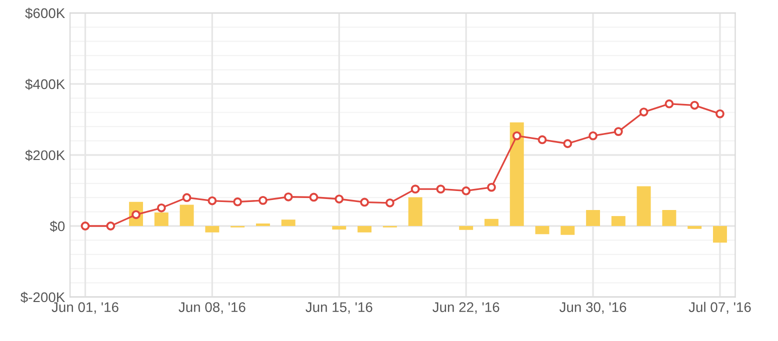 The width and height of the screenshot is (778, 341). I want to click on y-tick-label: $400K, so click(45, 84).